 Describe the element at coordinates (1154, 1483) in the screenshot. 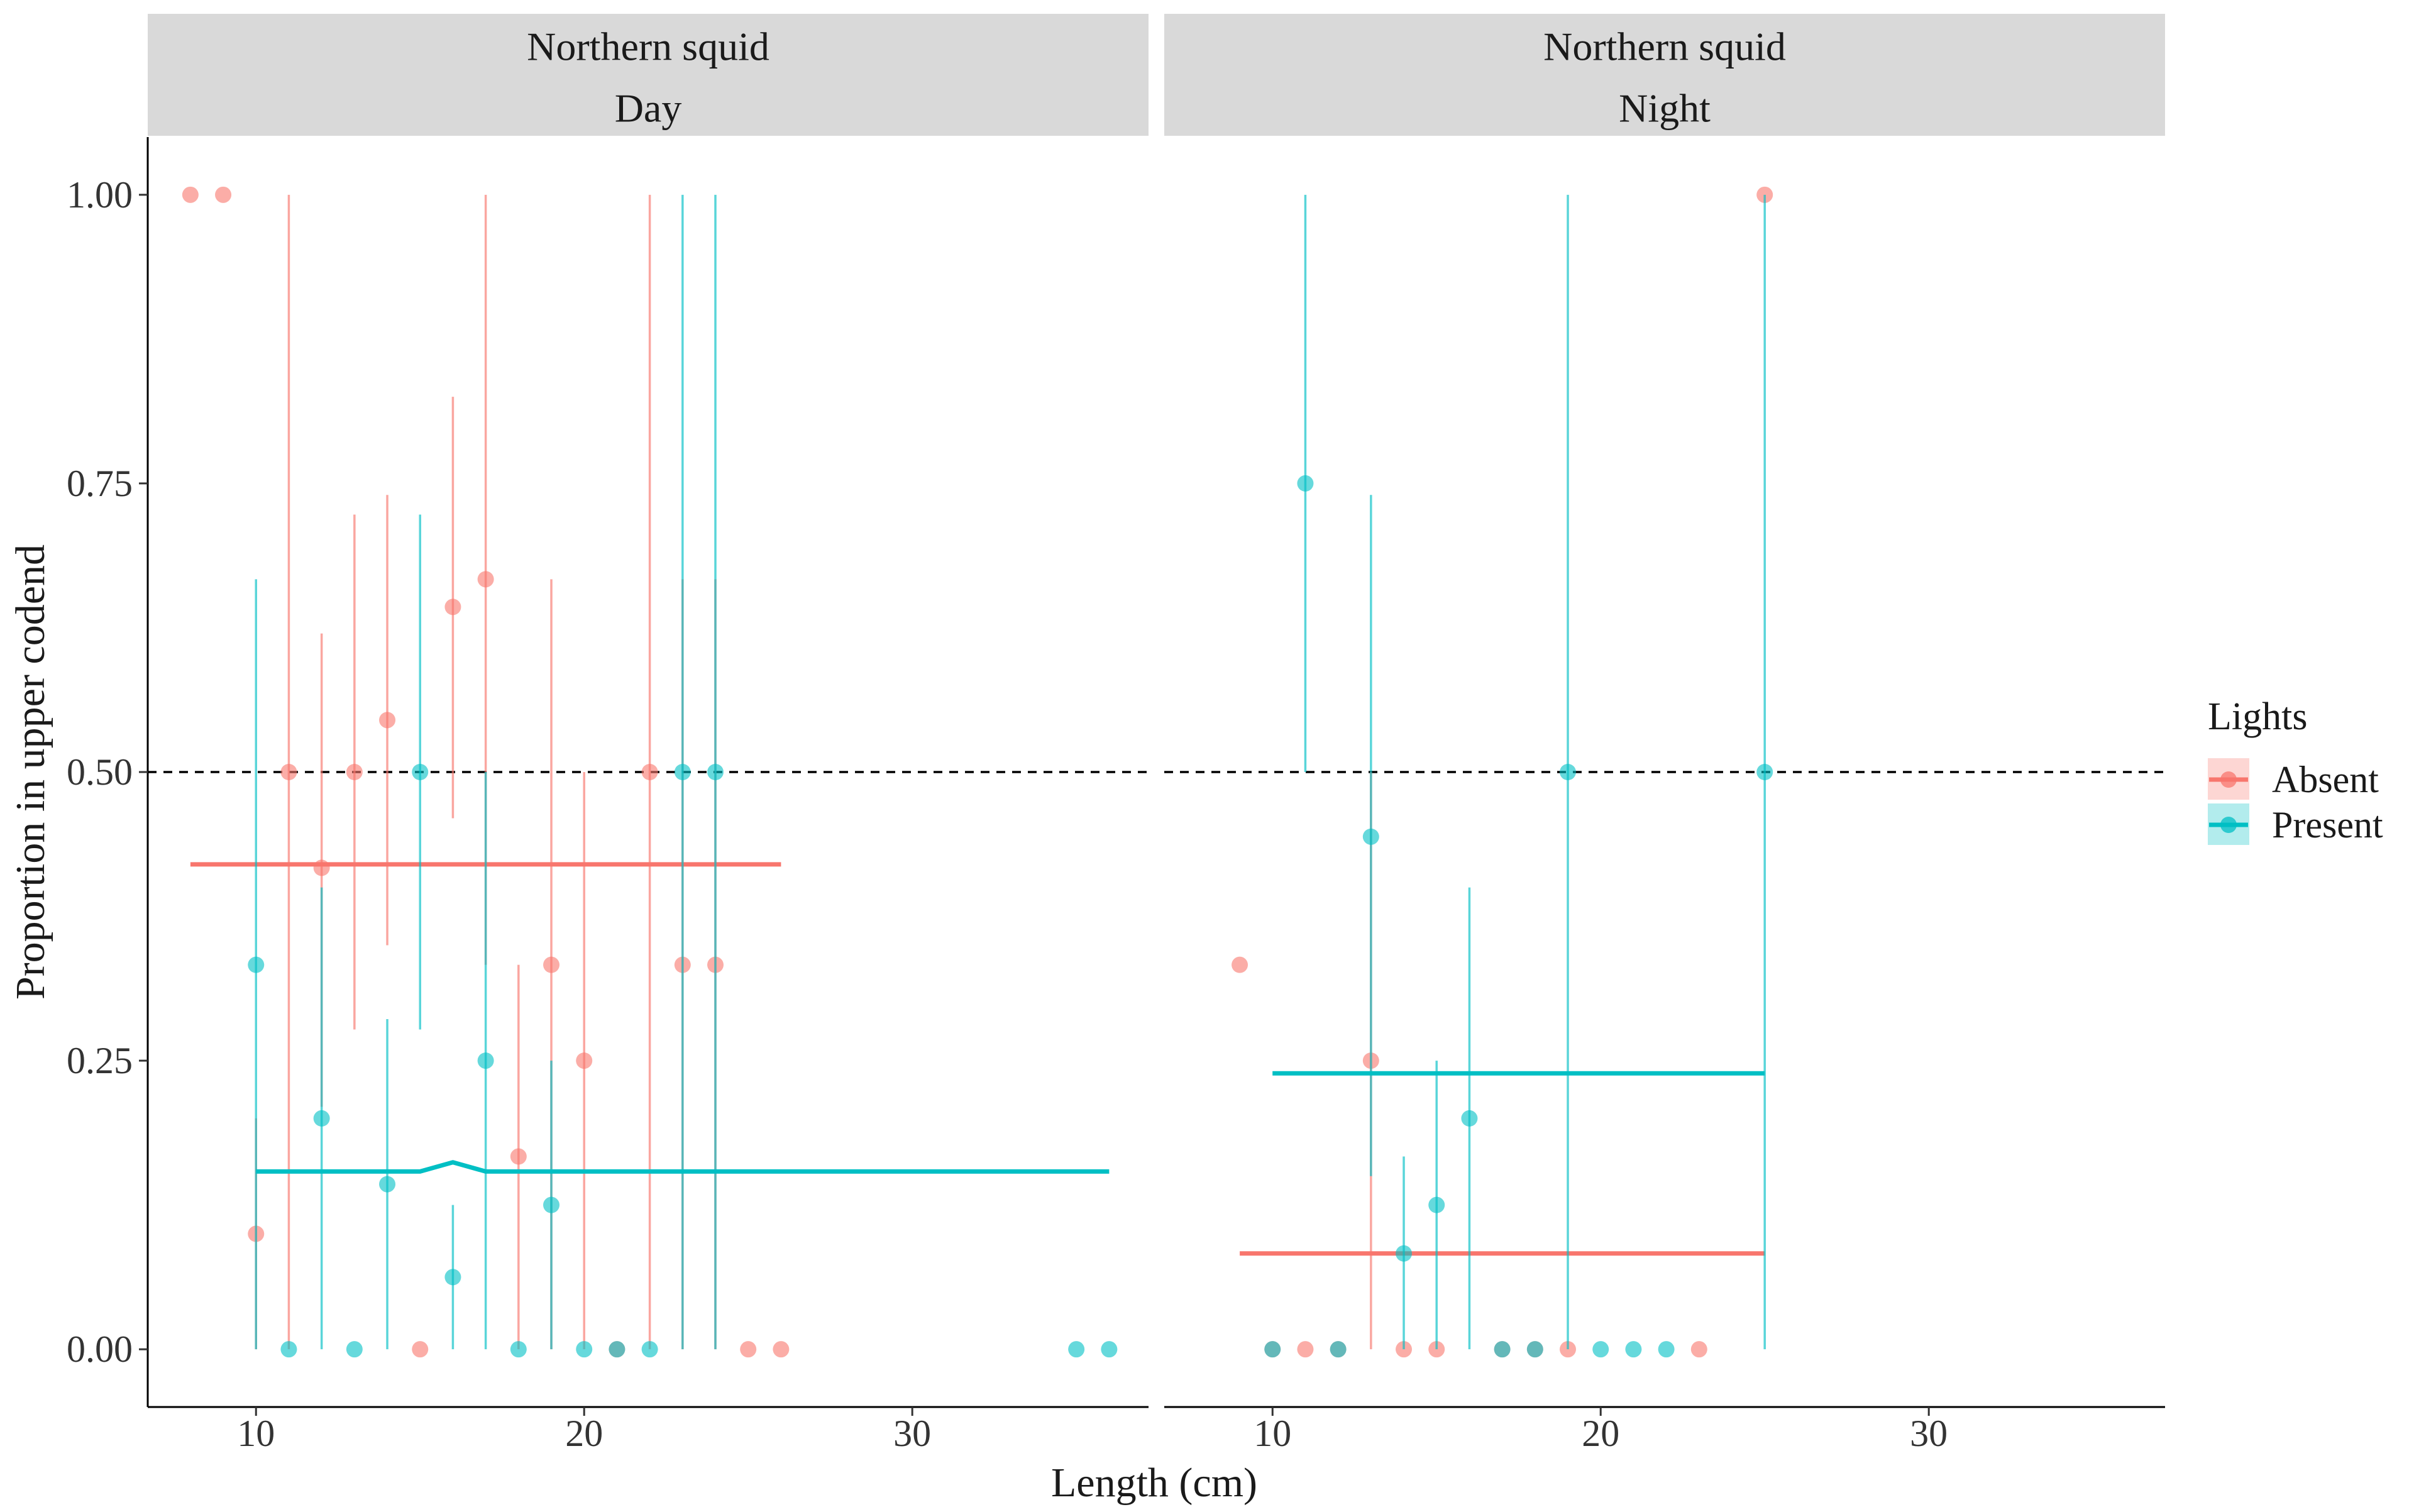

I see `x-axis-title: Length (cm)` at that location.